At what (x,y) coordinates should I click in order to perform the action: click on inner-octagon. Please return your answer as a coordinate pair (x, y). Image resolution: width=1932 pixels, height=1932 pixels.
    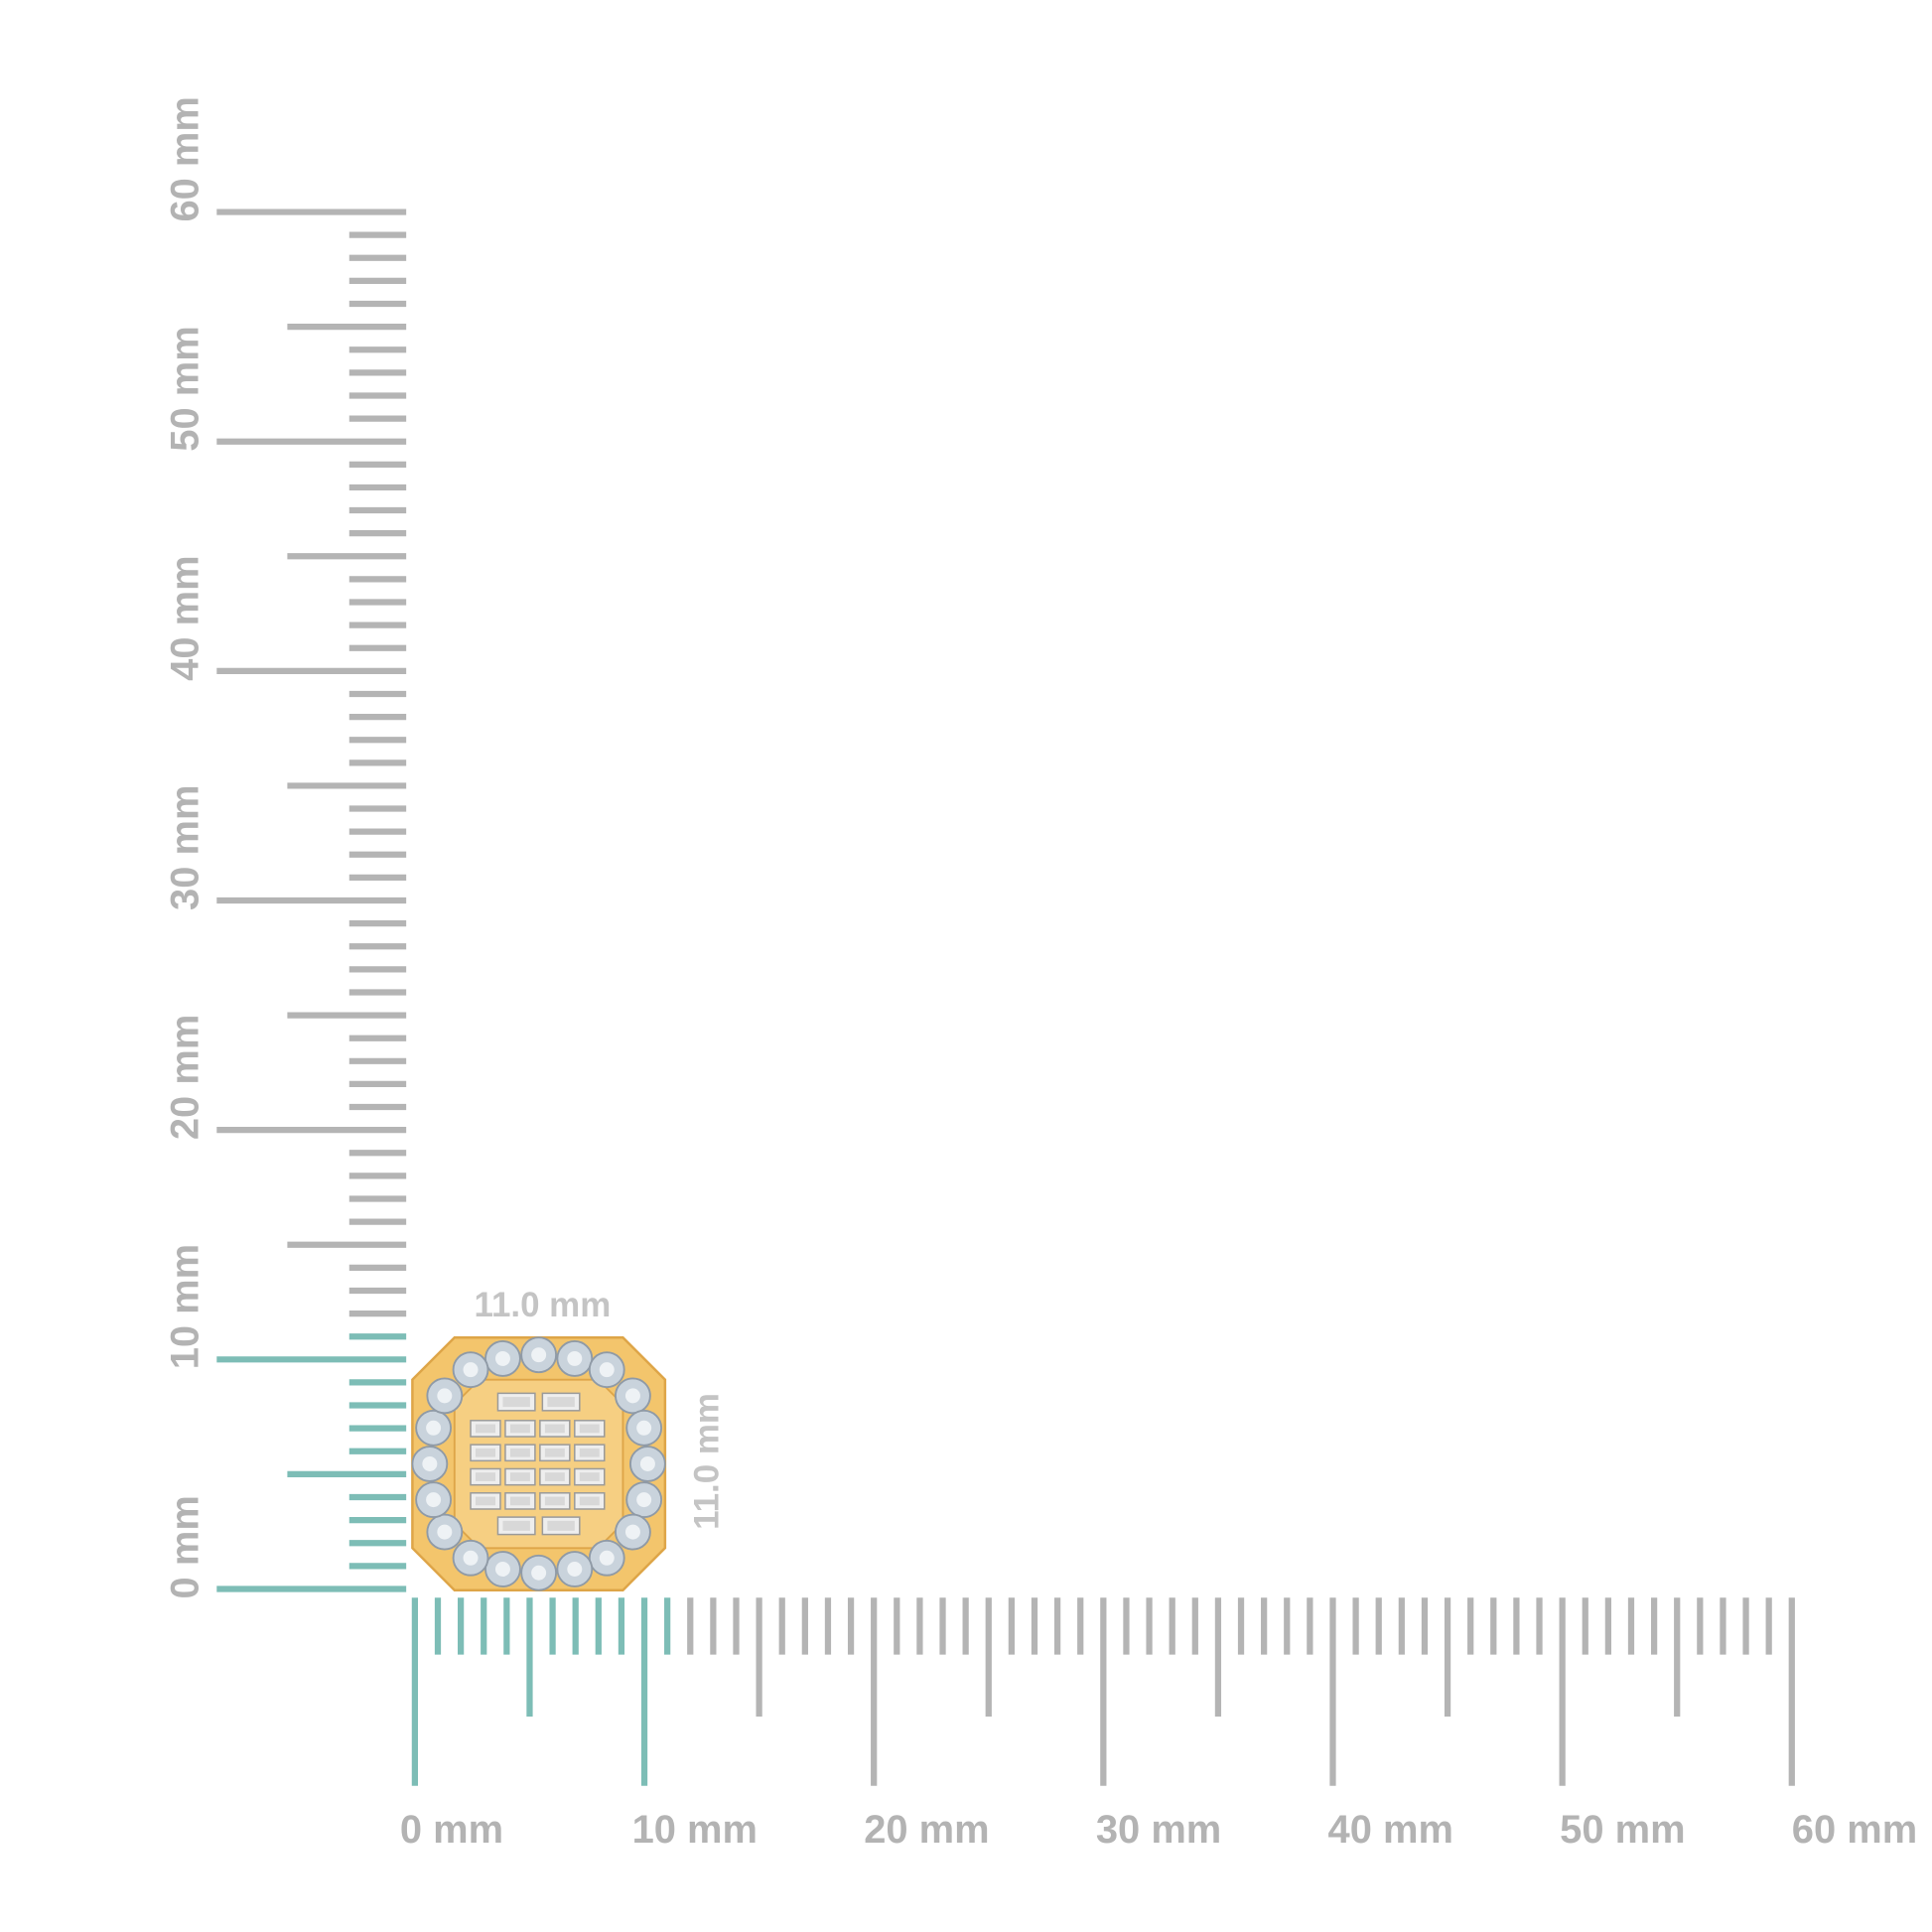
    Looking at the image, I should click on (538, 1464).